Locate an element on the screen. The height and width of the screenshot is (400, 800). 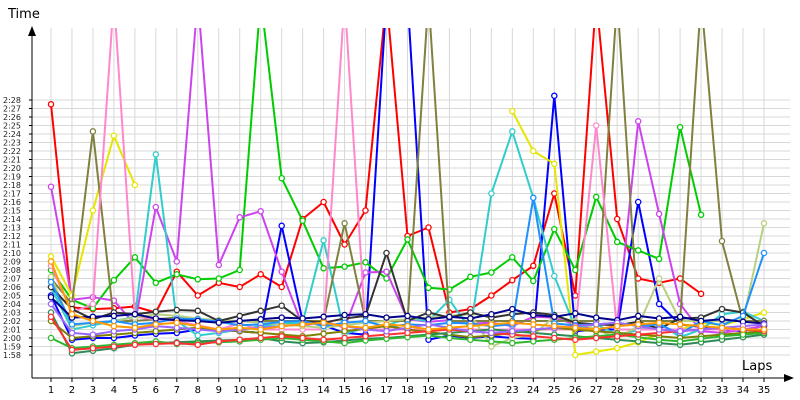
x-tick-label: 25 is located at coordinates (554, 390).